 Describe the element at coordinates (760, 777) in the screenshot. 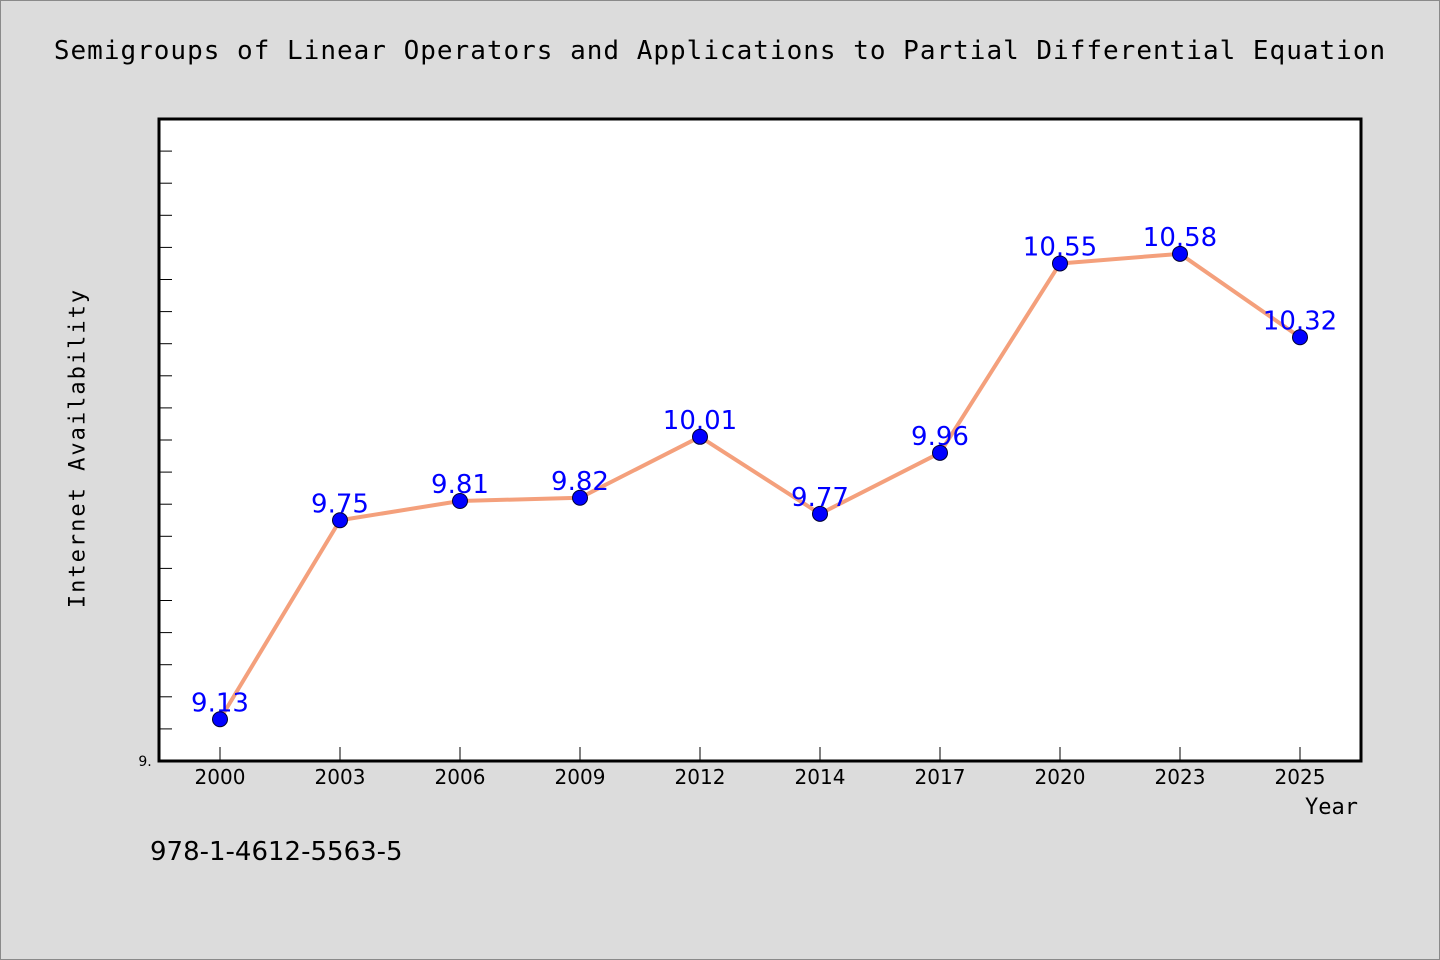

I see `x-axis-tick-labels: 2000 2003 2006 2009 2012 2014 2017 2020 2023 2025` at that location.